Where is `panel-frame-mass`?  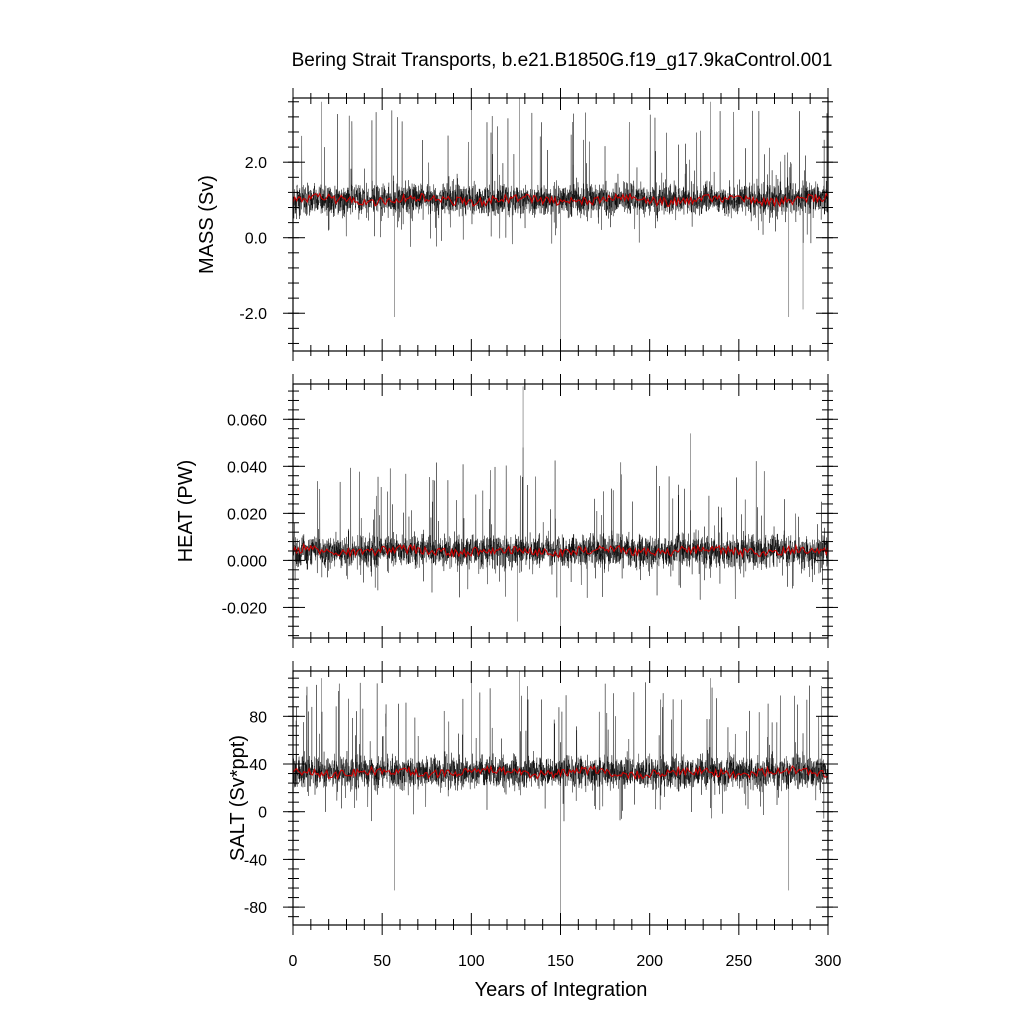
panel-frame-mass is located at coordinates (560, 224).